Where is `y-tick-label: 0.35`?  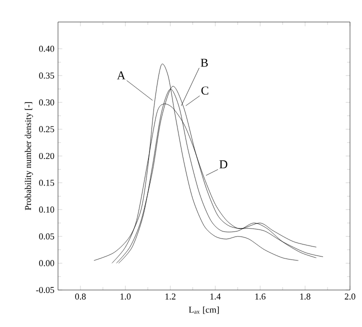
y-tick-label: 0.35 is located at coordinates (46, 75).